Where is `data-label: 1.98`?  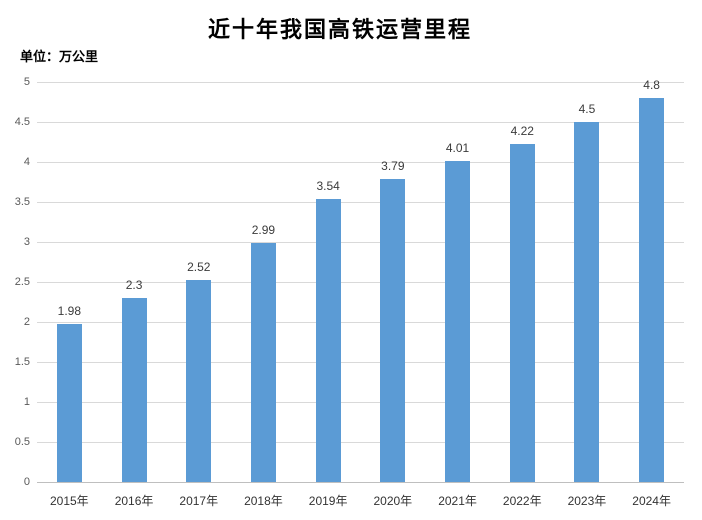 data-label: 1.98 is located at coordinates (69, 310).